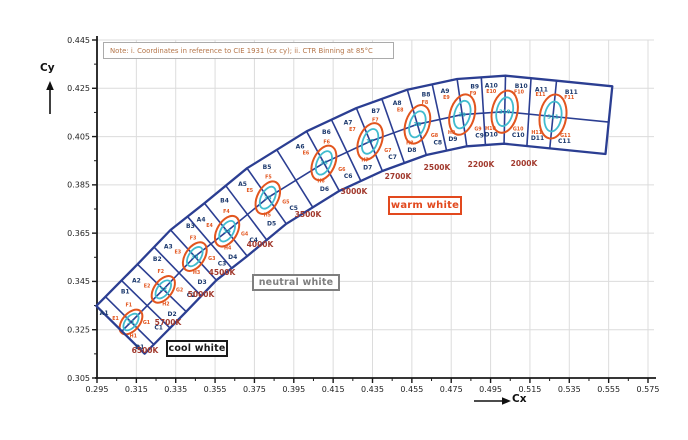 This screenshot has width=688, height=440. I want to click on bin-label-D10: D10, so click(491, 134).